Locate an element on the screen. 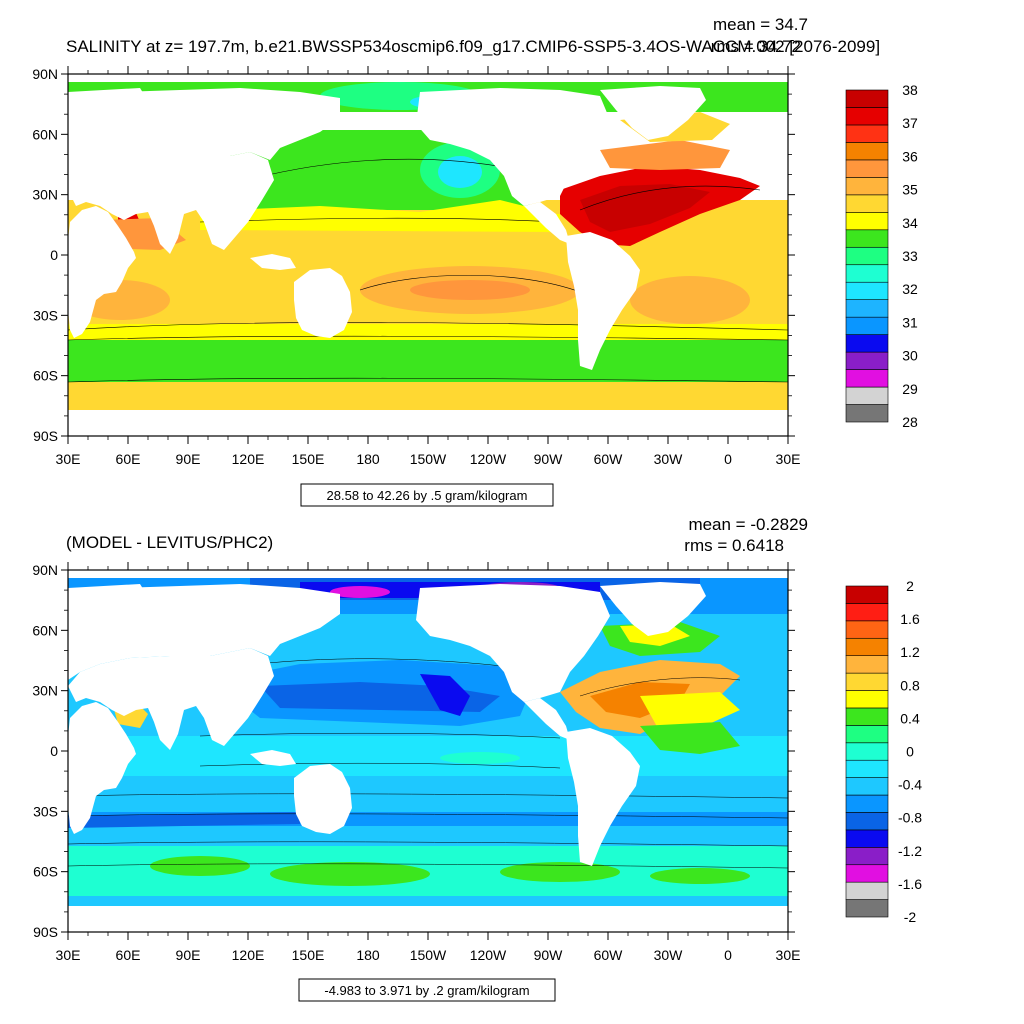 This screenshot has width=1024, height=1024. salinity-colorbar: 38 37 36 35 34 33 32 31 30 29 28 is located at coordinates (881, 256).